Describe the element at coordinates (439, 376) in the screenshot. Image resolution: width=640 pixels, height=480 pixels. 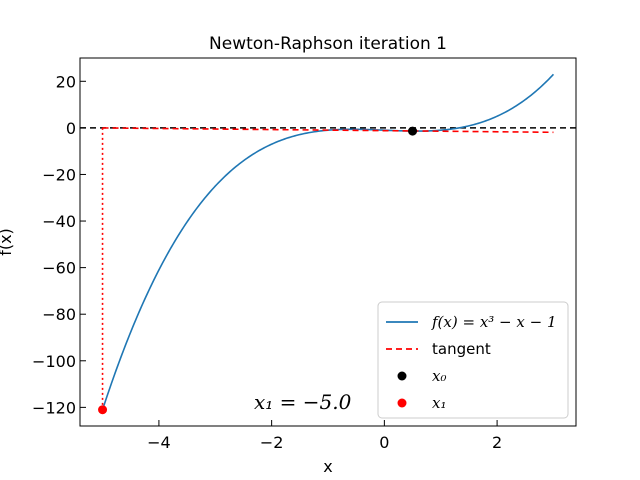
I see `legend-label: x₀` at that location.